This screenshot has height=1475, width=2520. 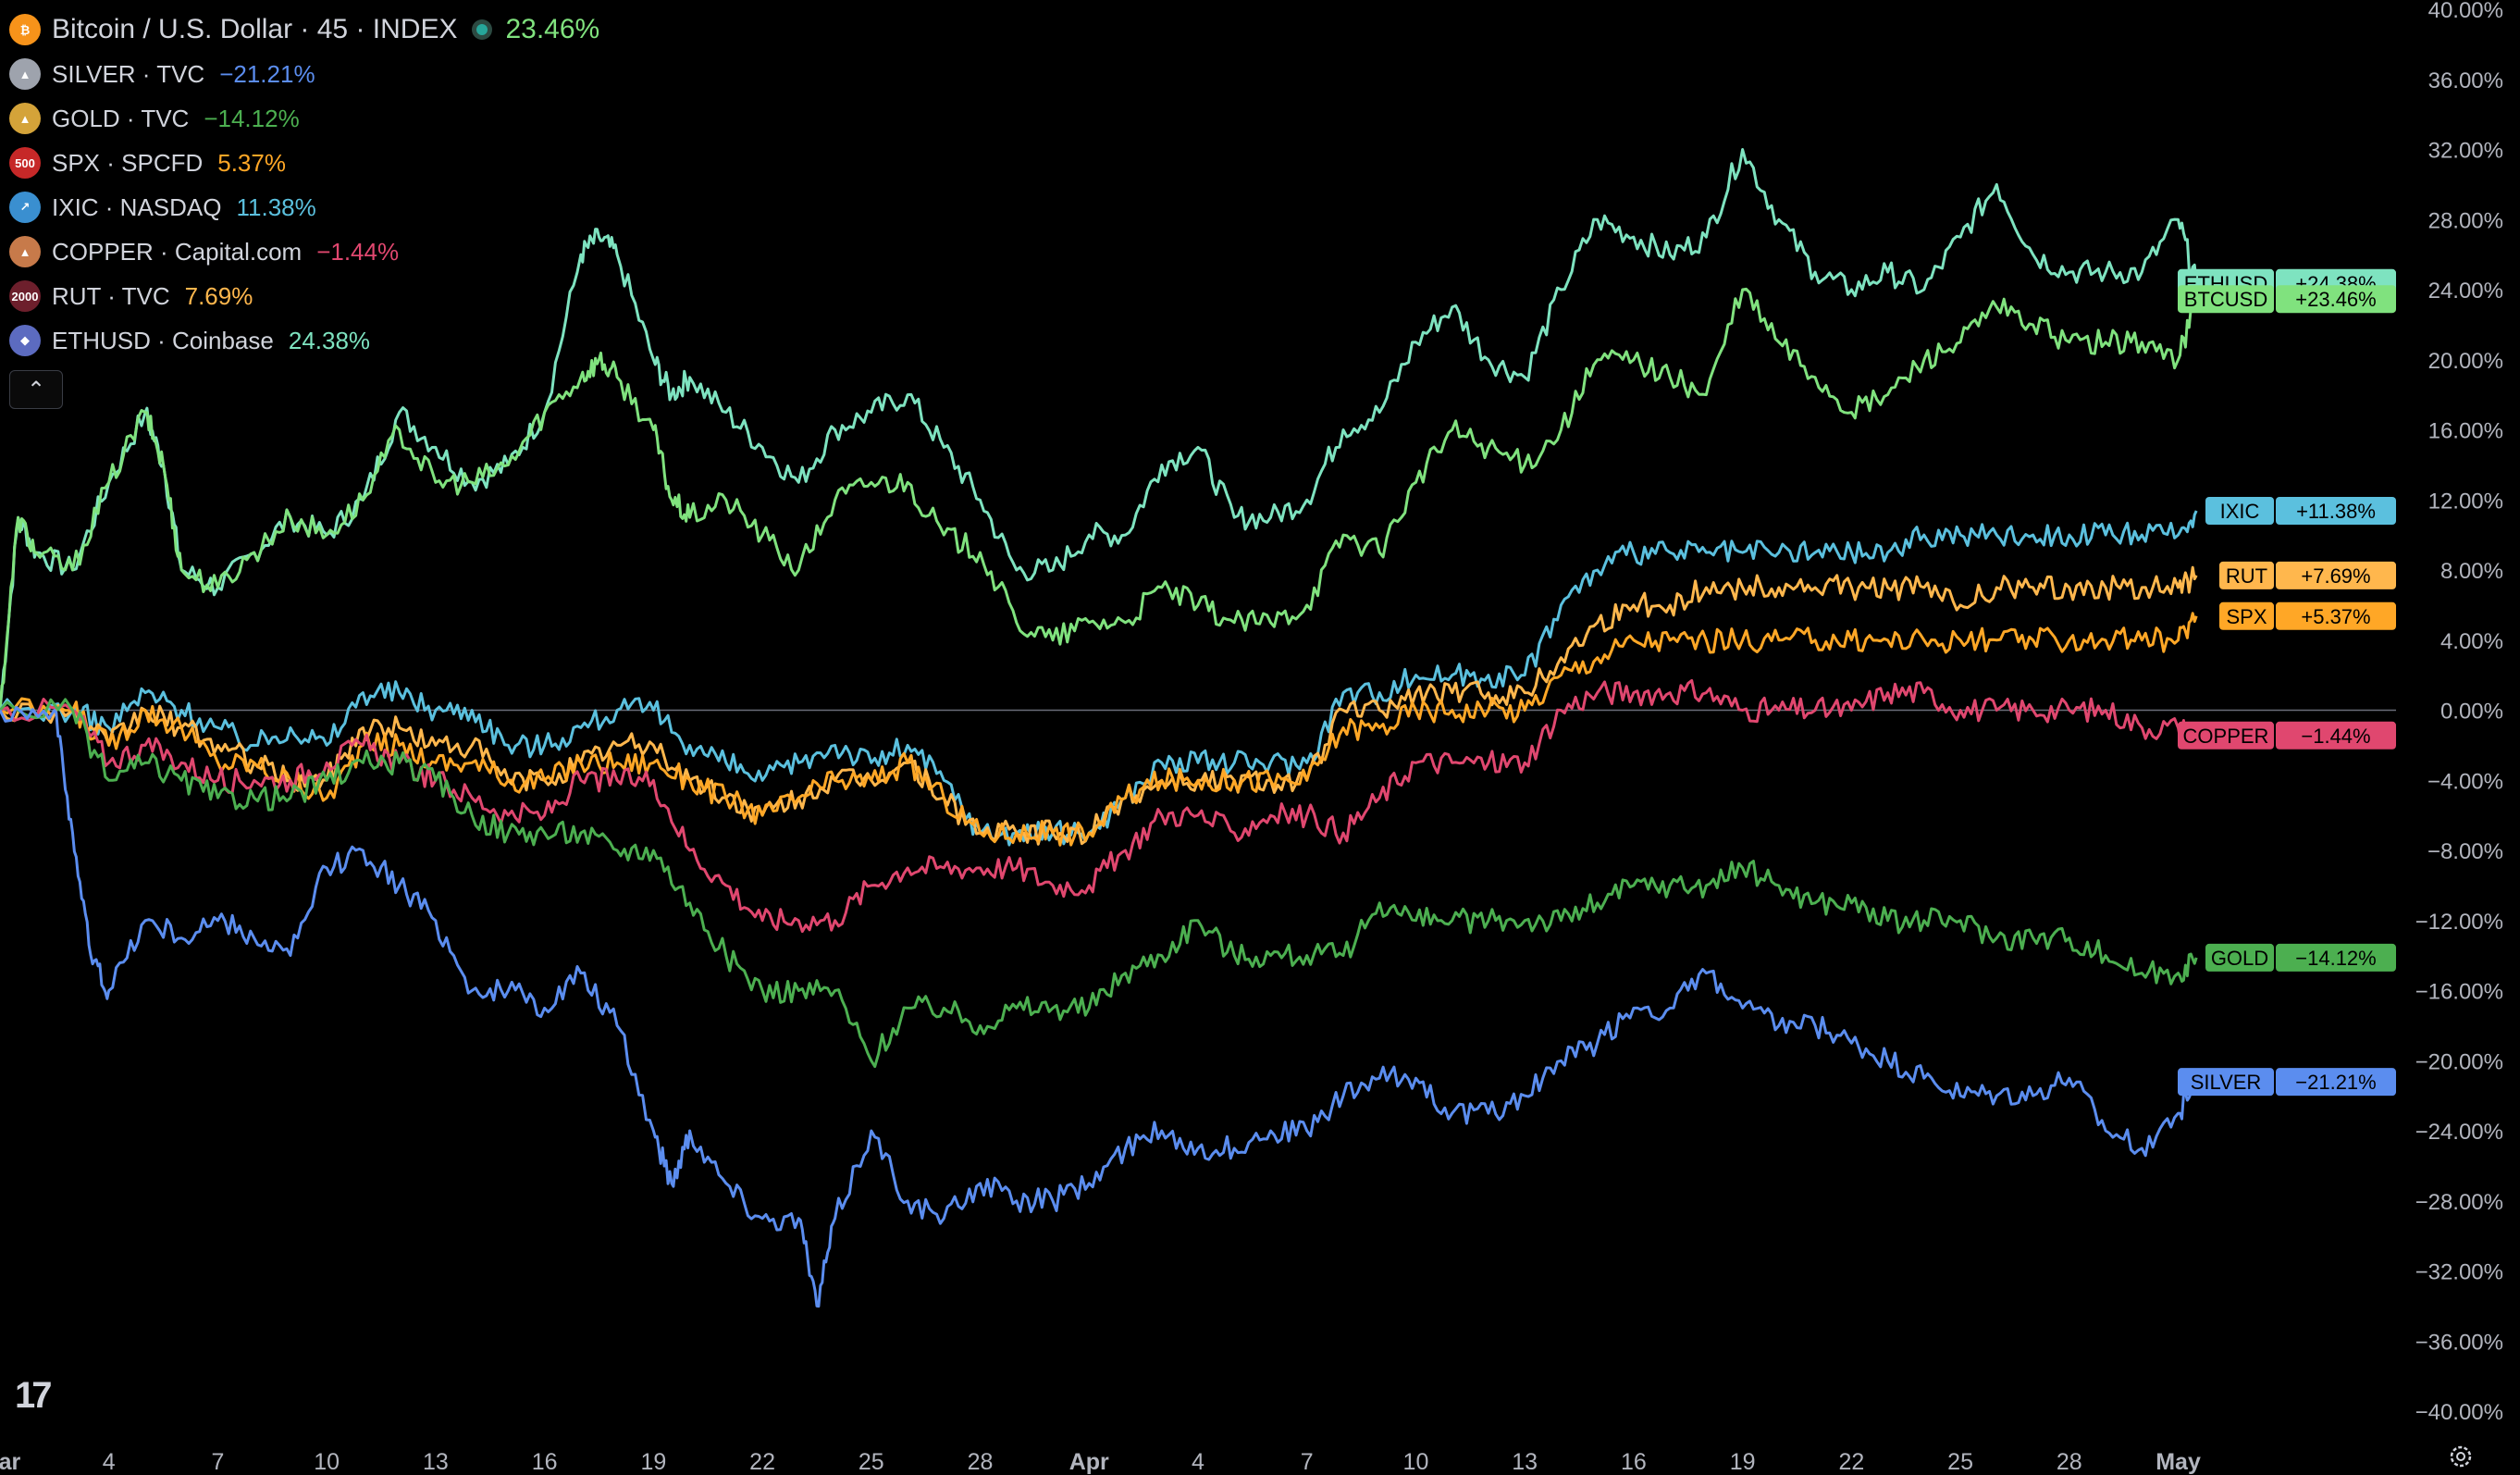 I want to click on tradingview-logo-icon: 17, so click(x=33, y=1396).